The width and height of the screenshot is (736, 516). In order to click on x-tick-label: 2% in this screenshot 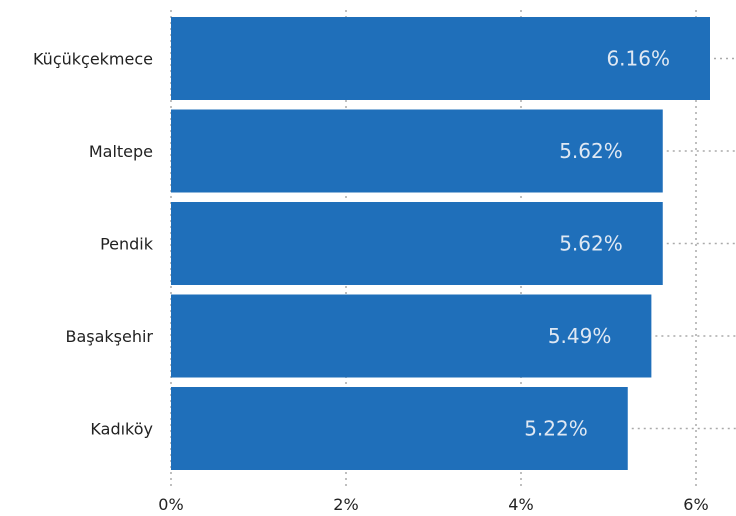, I will do `click(345, 504)`.